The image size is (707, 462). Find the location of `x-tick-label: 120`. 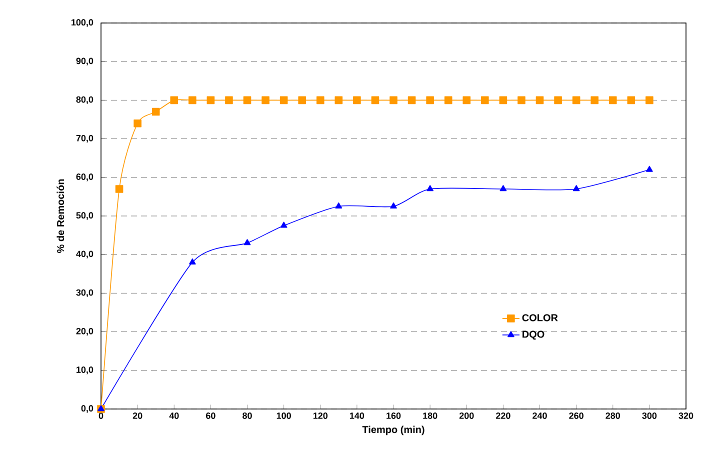

x-tick-label: 120 is located at coordinates (320, 415).